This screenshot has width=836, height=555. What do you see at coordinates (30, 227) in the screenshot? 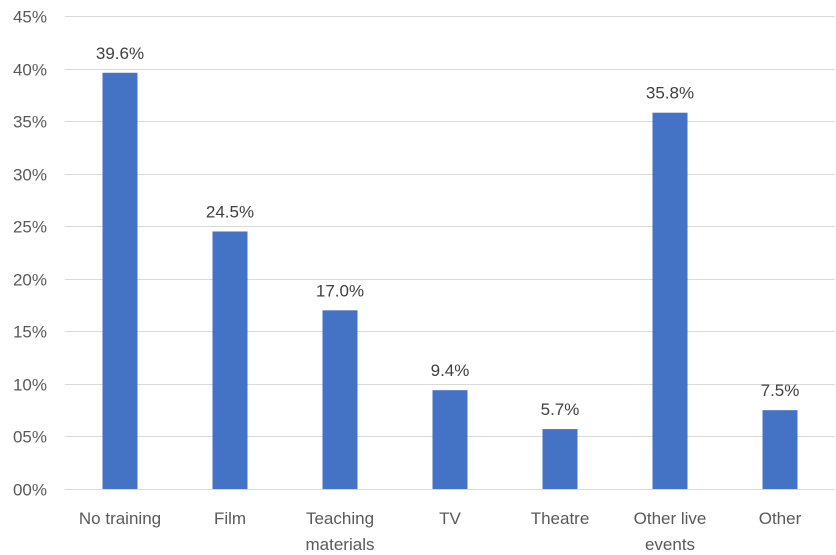
I see `y-tick-label: 25%` at bounding box center [30, 227].